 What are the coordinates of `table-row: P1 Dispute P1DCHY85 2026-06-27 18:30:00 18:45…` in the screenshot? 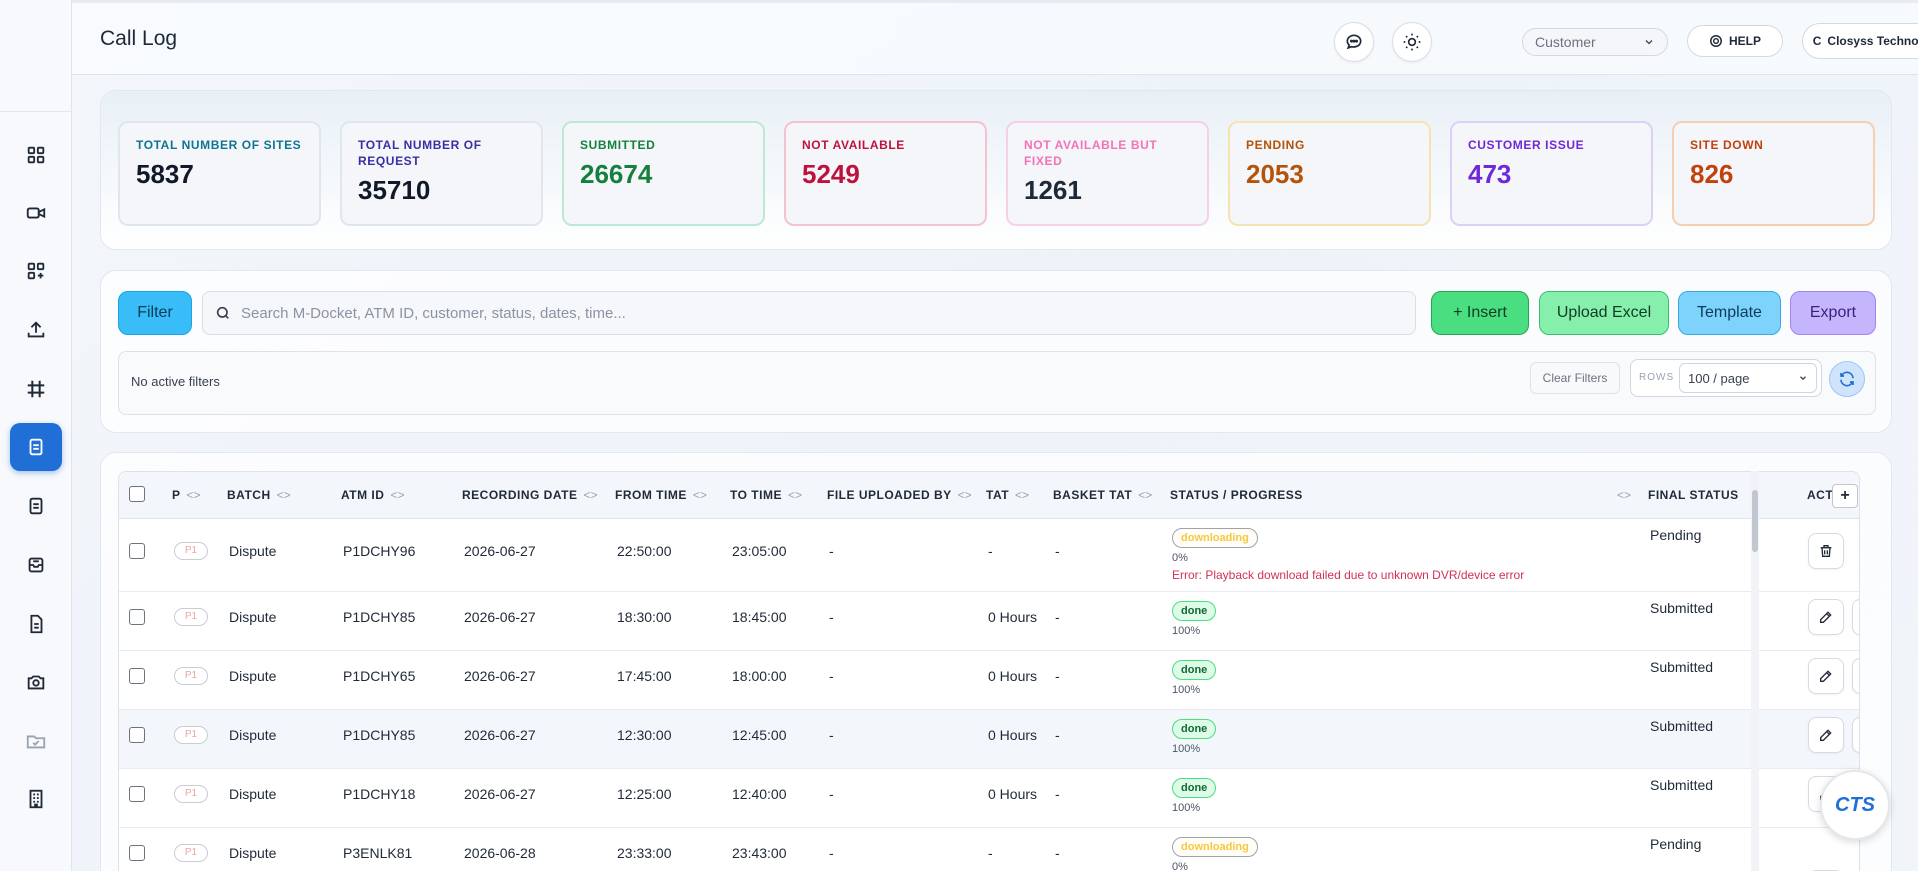 It's located at (989, 621).